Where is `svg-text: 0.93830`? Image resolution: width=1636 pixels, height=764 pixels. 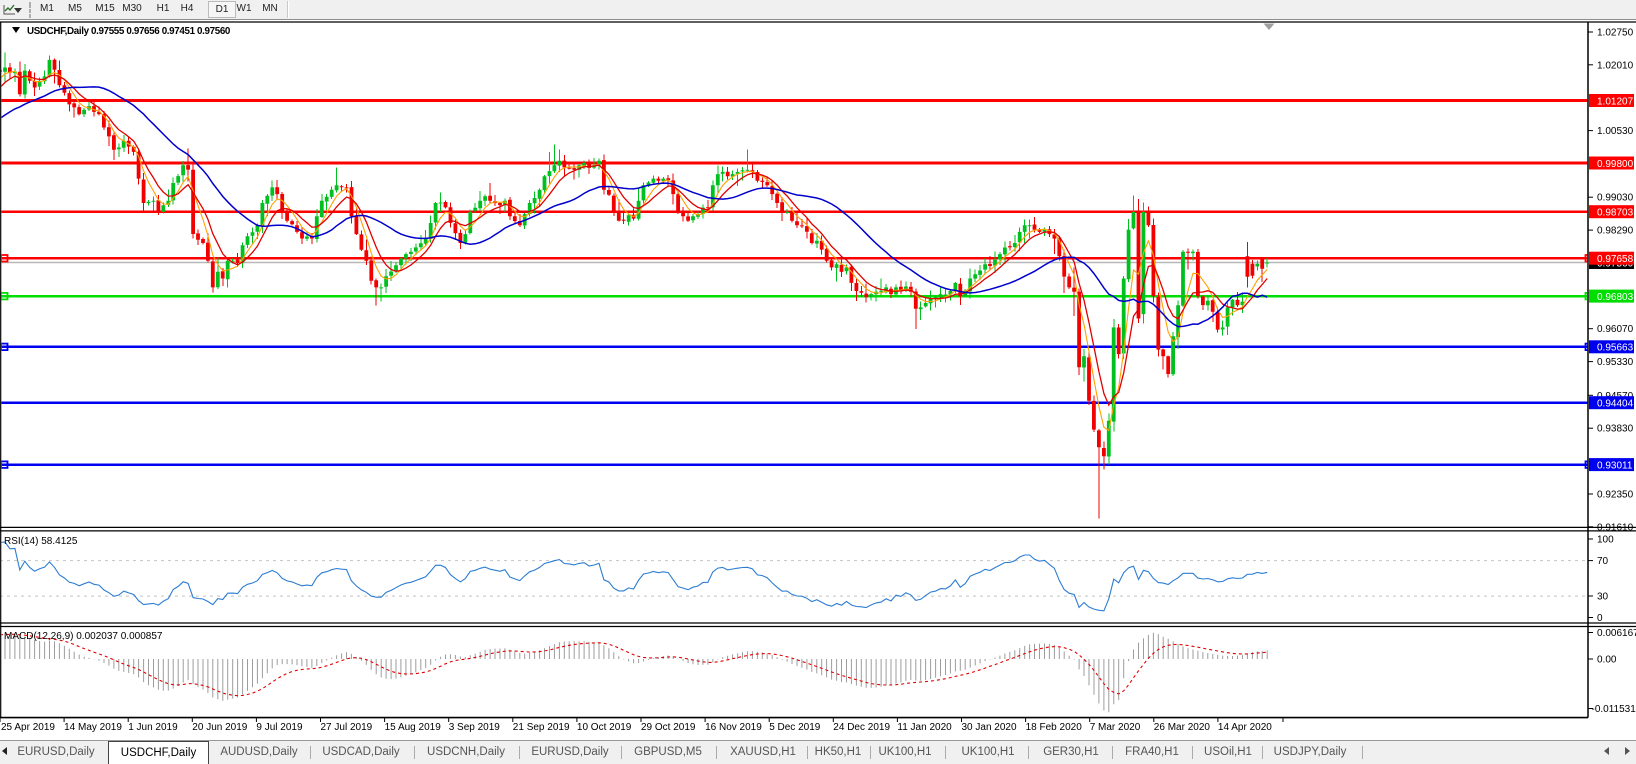
svg-text: 0.93830 is located at coordinates (1615, 429).